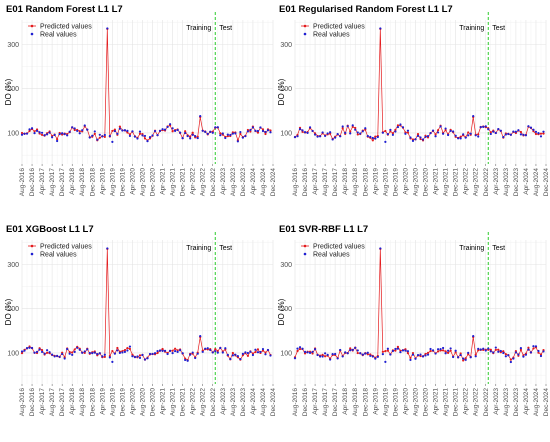  Describe the element at coordinates (436, 181) in the screenshot. I see `x-tick-label: Apr-2021` at that location.